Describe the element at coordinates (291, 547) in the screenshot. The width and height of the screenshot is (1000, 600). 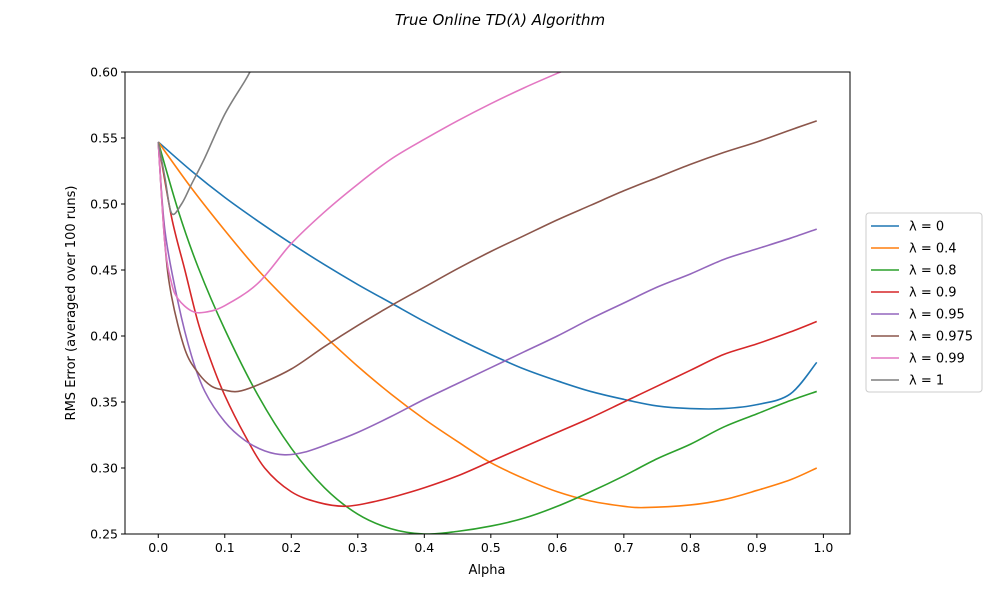
I see `x-tick-label: 0.2` at that location.